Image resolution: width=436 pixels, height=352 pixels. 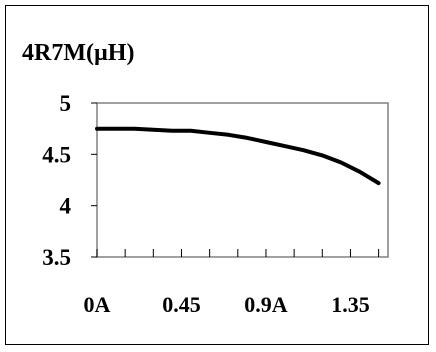 What do you see at coordinates (181, 304) in the screenshot?
I see `x-tick-label: 0.45` at bounding box center [181, 304].